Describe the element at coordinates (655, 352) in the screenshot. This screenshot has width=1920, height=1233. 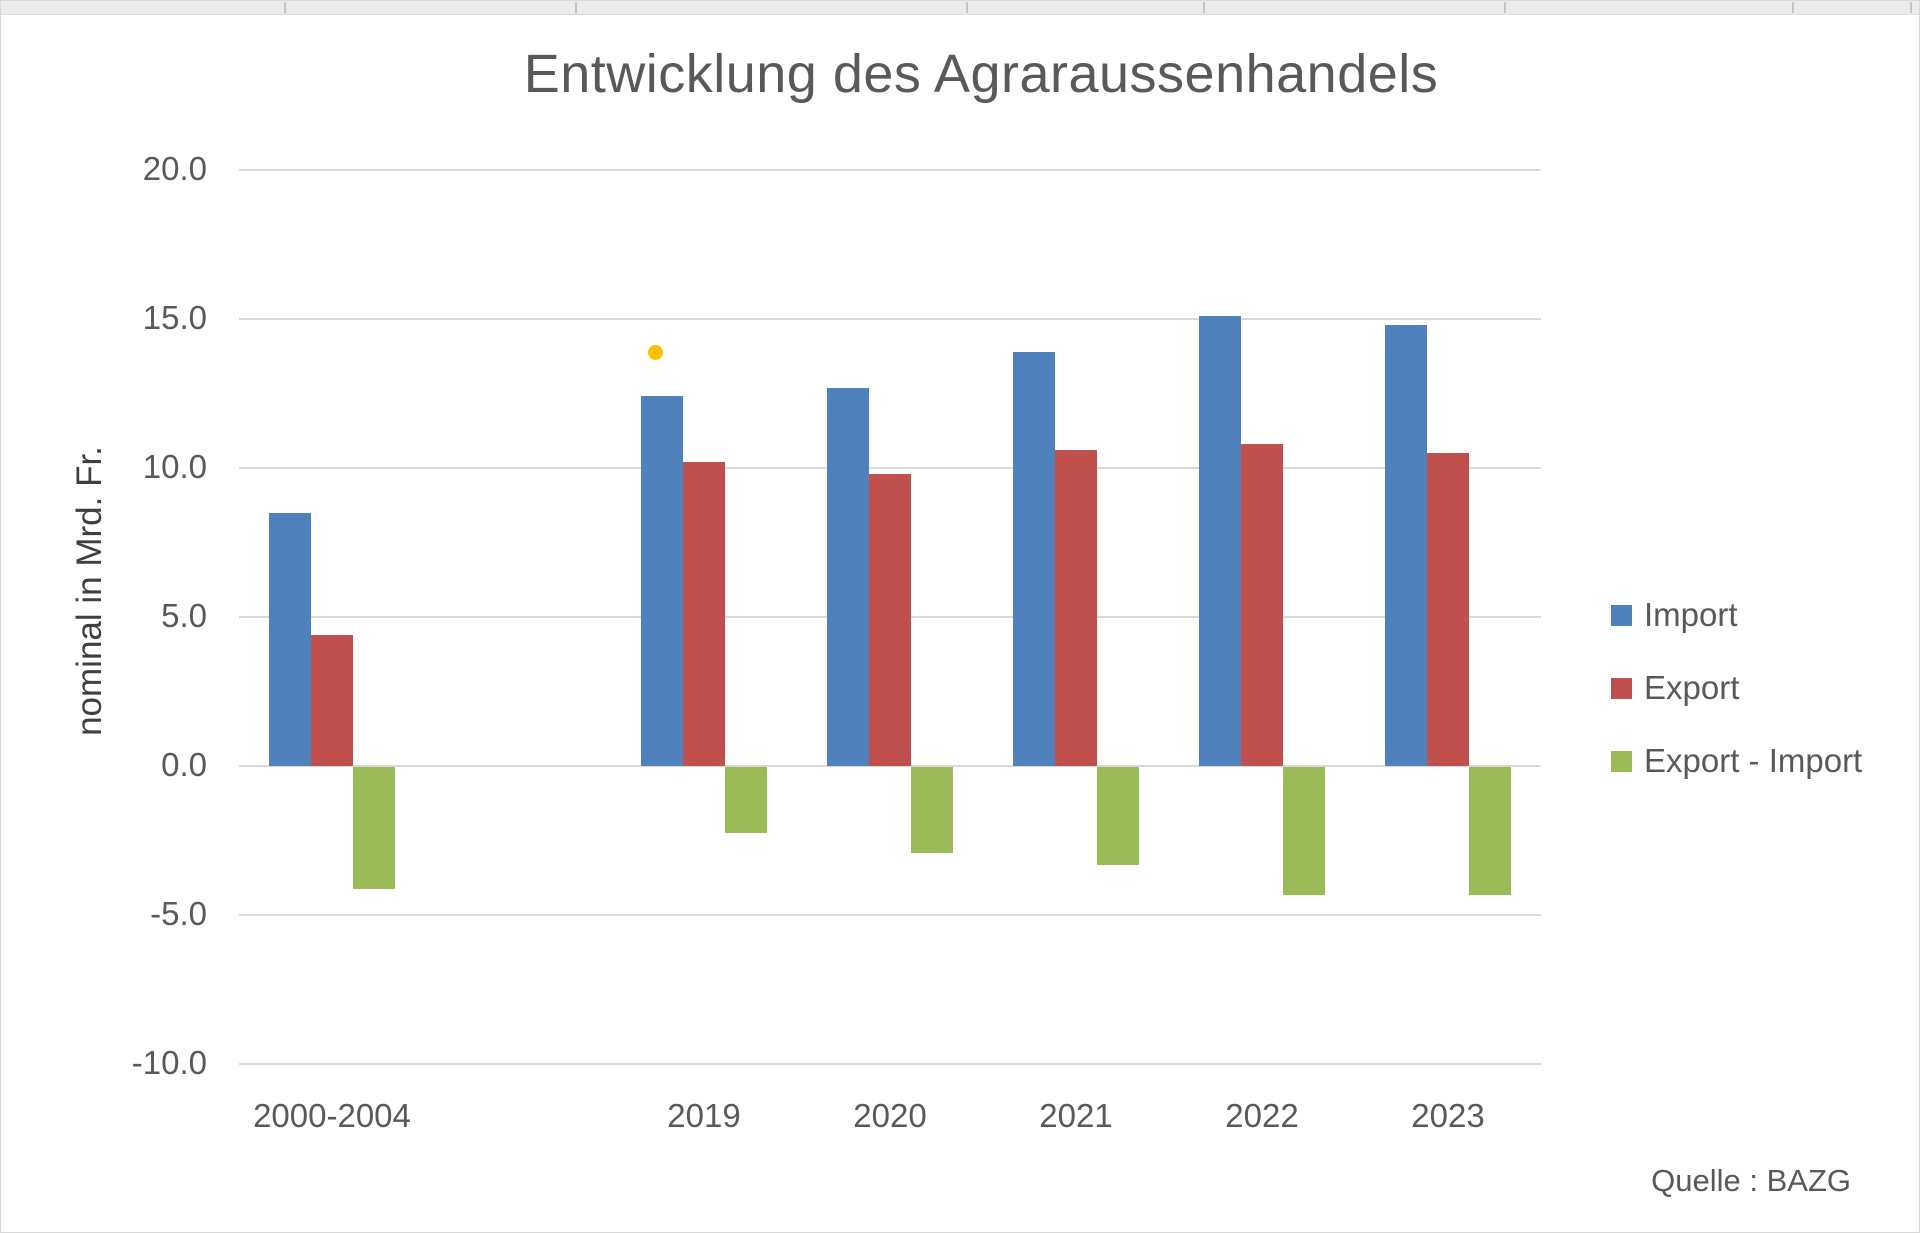
I see `annotation-dot` at that location.